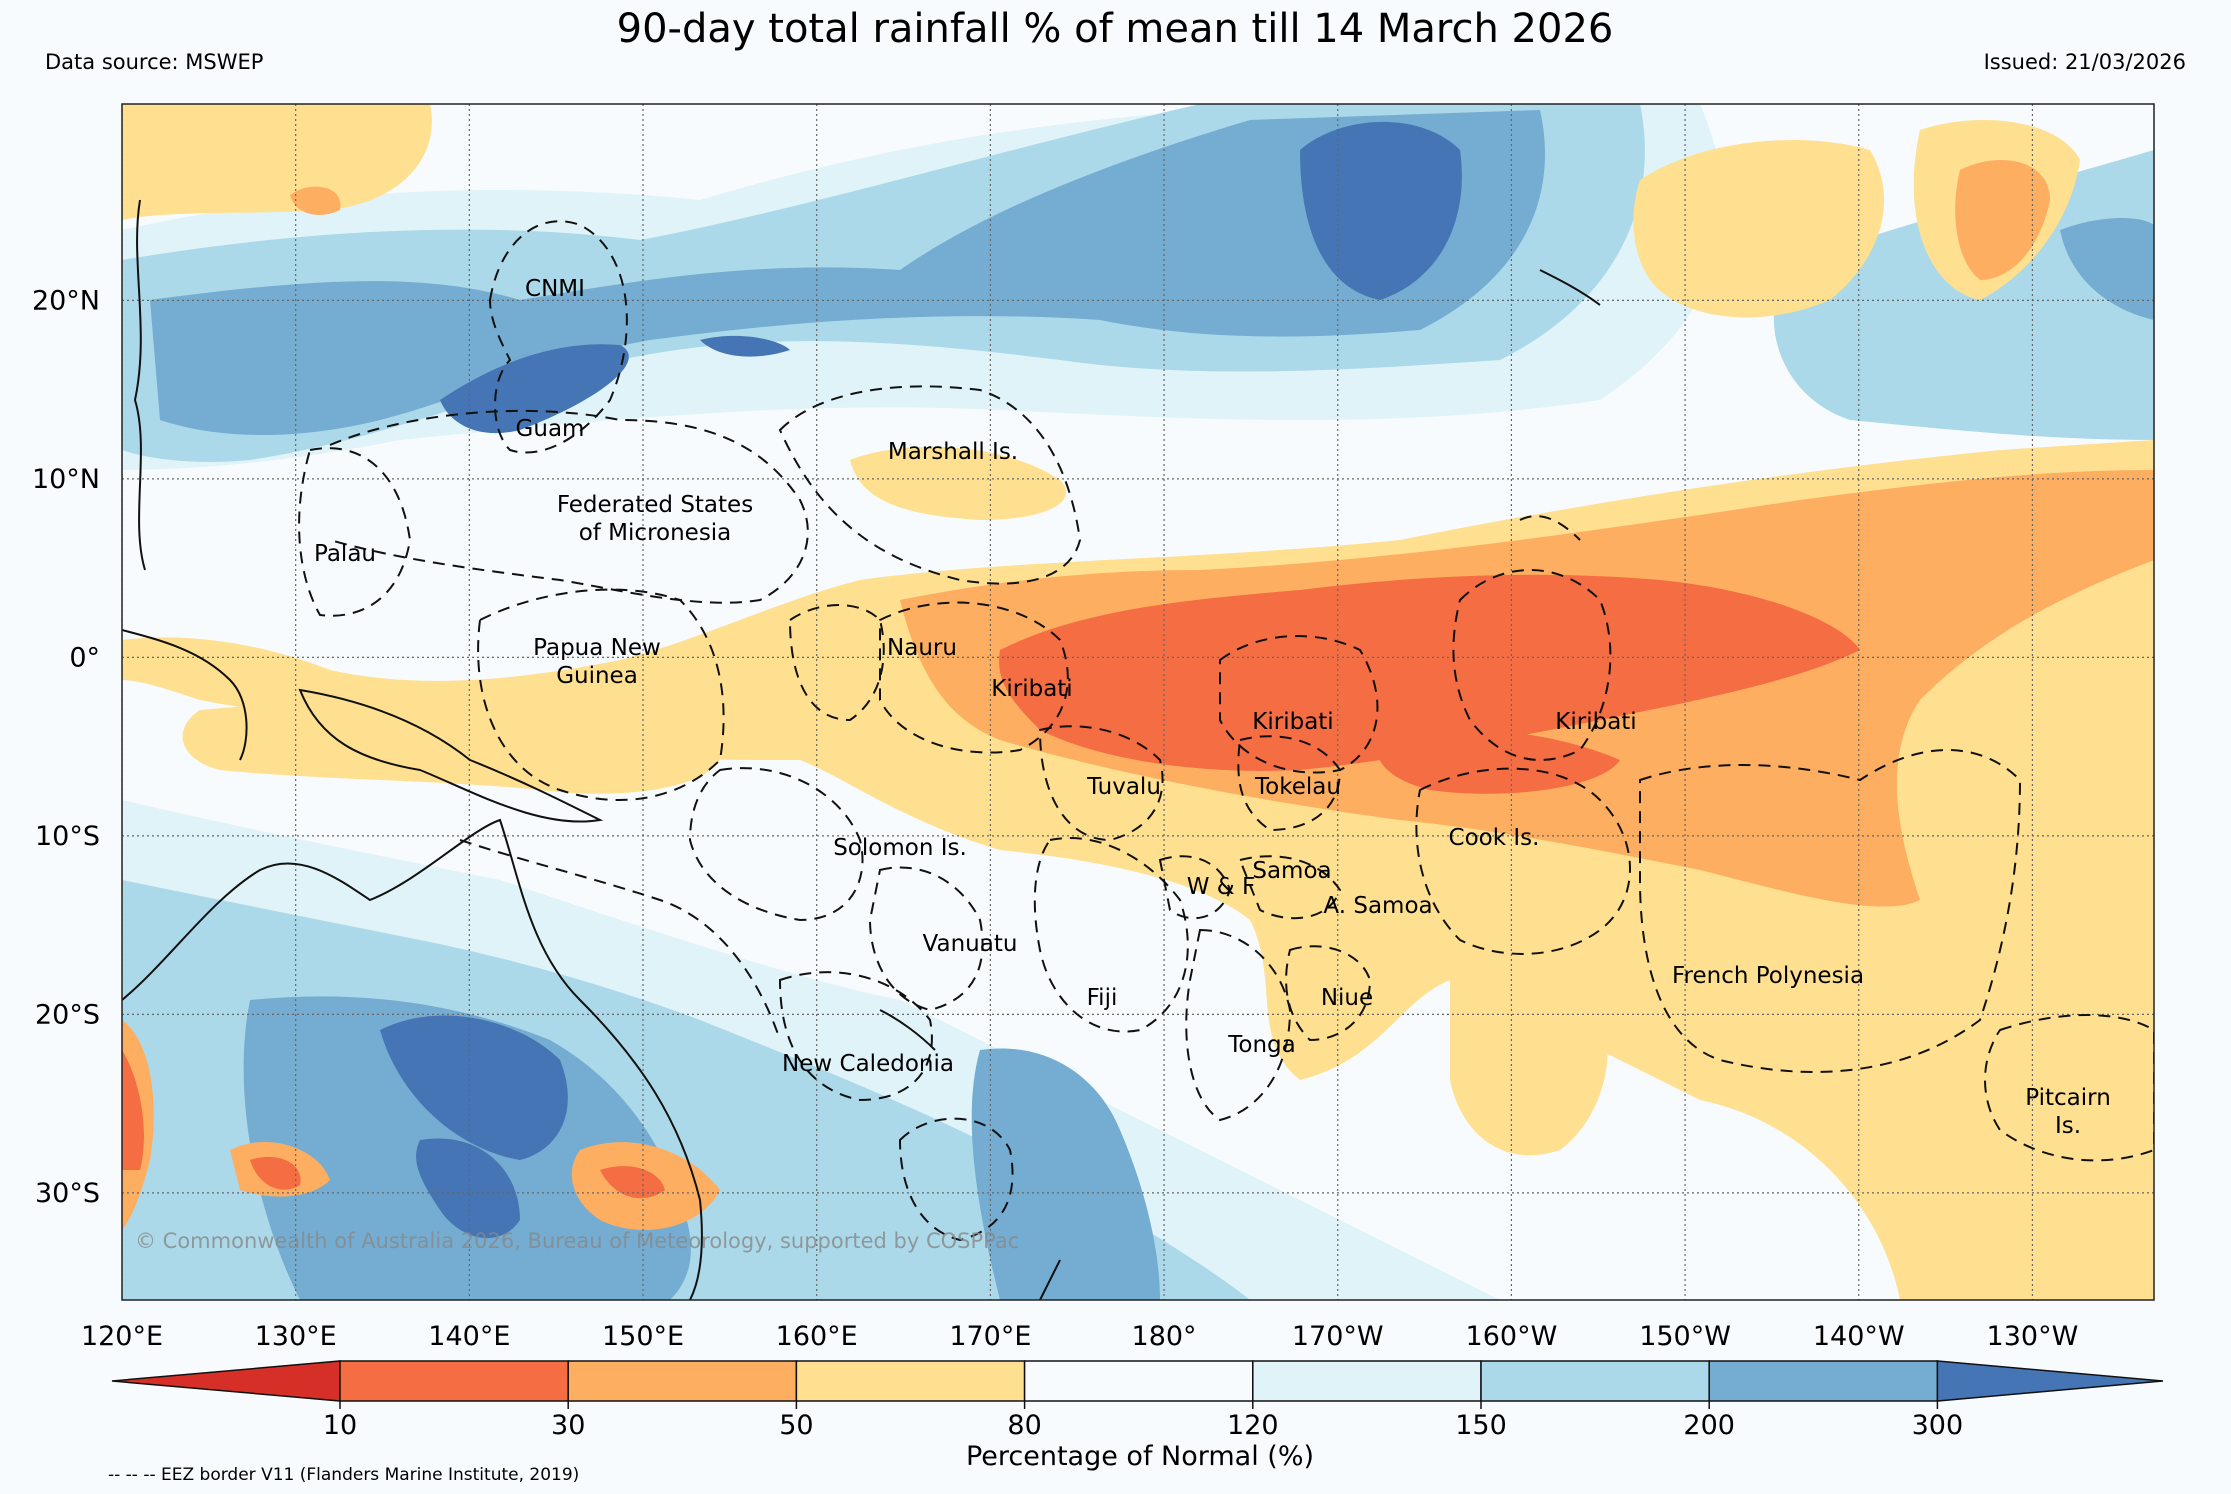 Image resolution: width=2231 pixels, height=1494 pixels. What do you see at coordinates (1143, 1421) in the screenshot?
I see `colorbar-ticks: 10 30 50 80 120 150 200 300` at bounding box center [1143, 1421].